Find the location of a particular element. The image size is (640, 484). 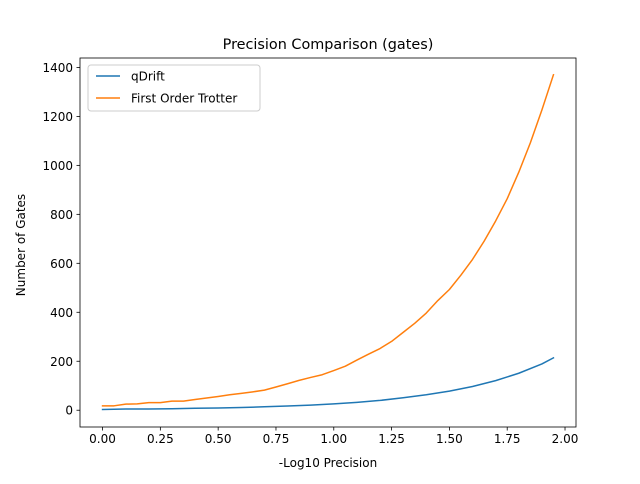

y-axis-label: Number of Gates is located at coordinates (21, 245).